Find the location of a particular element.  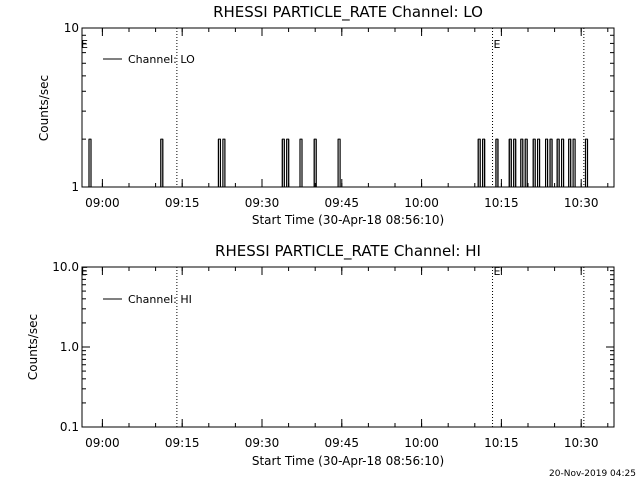

legend-label: Channel: HI is located at coordinates (160, 299).